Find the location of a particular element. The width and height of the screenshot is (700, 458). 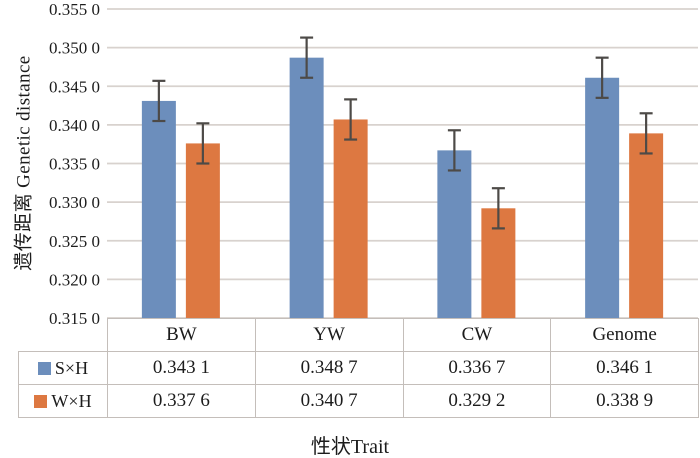

legend-item-sxh: S×H is located at coordinates (63, 368).